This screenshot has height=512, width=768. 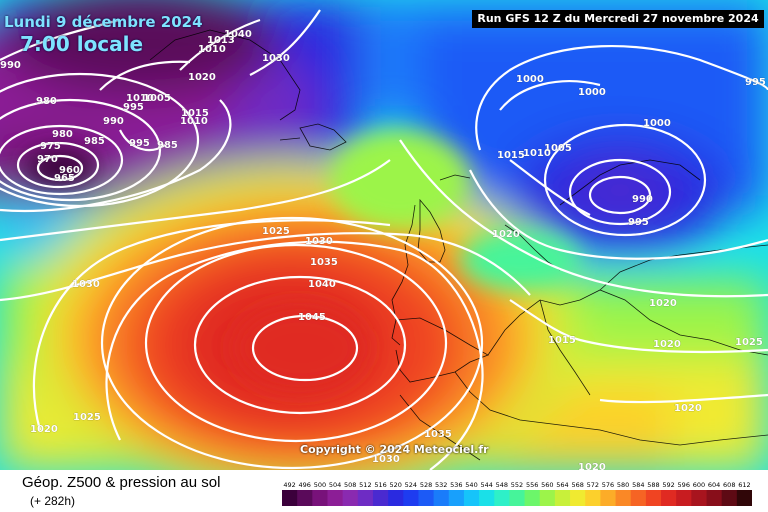 I want to click on legend-level-label: 592, so click(x=668, y=485).